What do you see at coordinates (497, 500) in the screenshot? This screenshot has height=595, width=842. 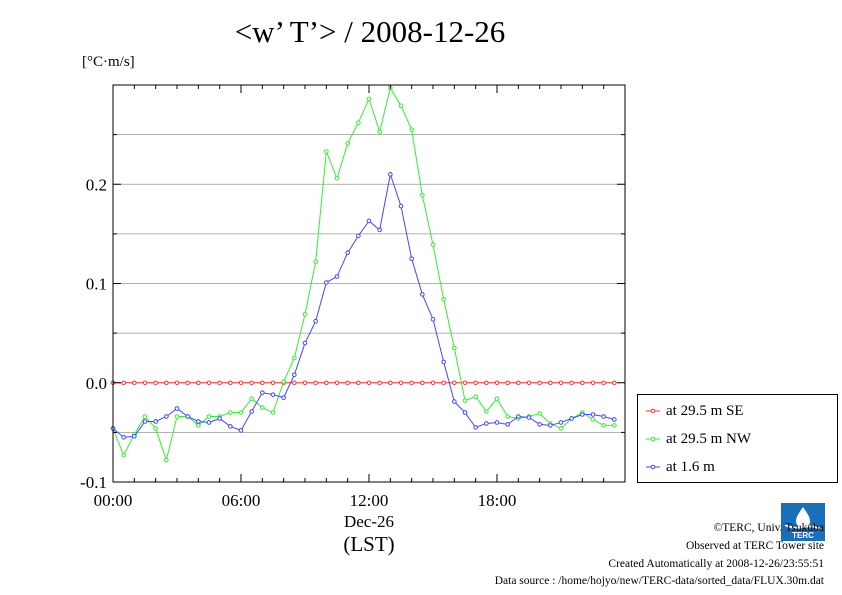 I see `x-tick-label: 18:00` at bounding box center [497, 500].